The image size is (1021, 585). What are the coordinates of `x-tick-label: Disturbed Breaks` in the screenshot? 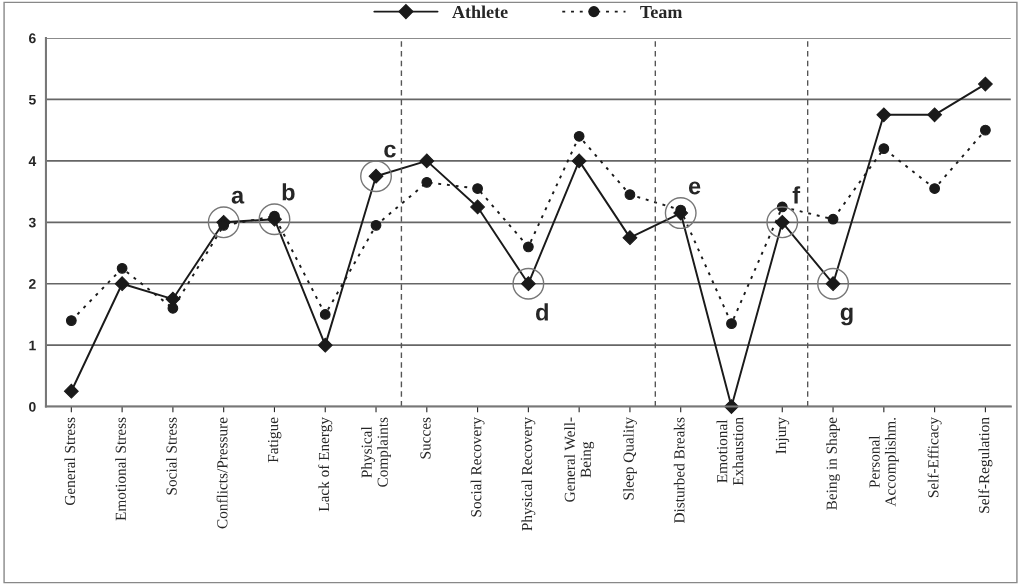 It's located at (679, 470).